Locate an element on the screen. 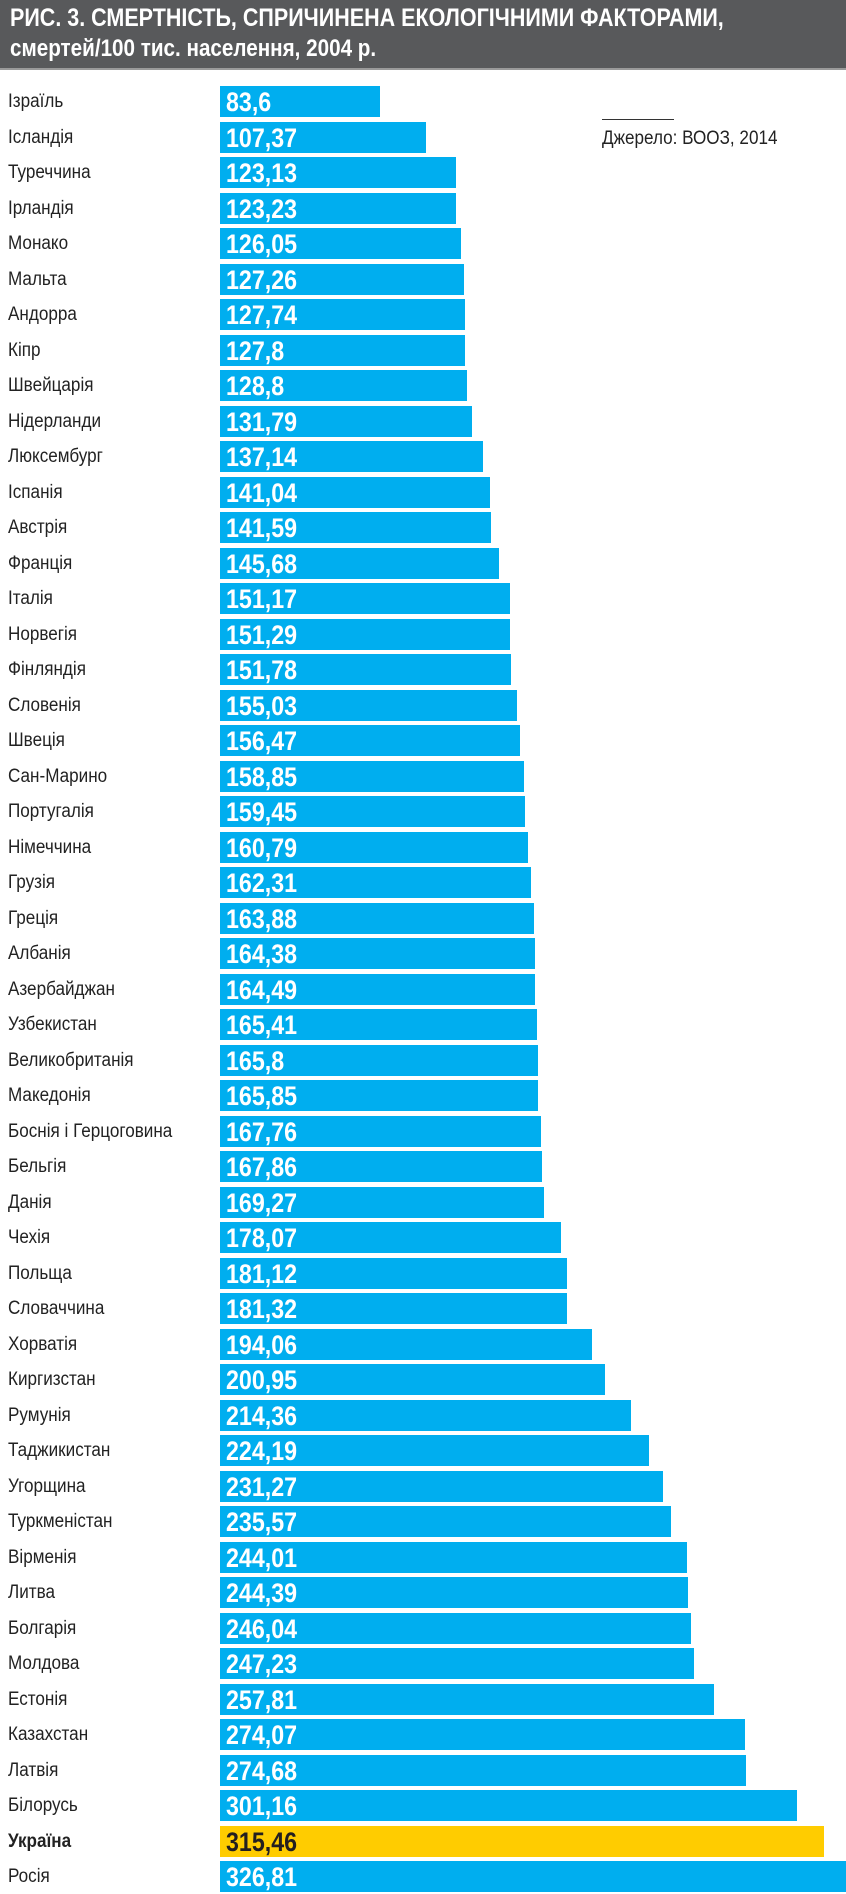  bar: 107,37 is located at coordinates (323, 137).